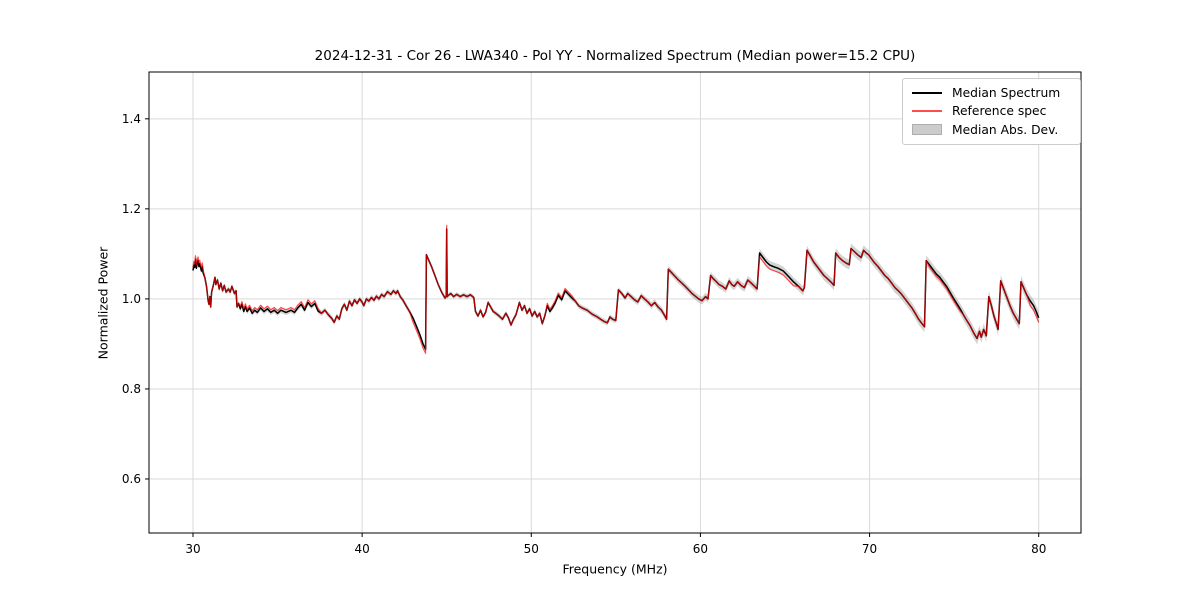  Describe the element at coordinates (131, 209) in the screenshot. I see `y-tick-label: 1.2` at that location.